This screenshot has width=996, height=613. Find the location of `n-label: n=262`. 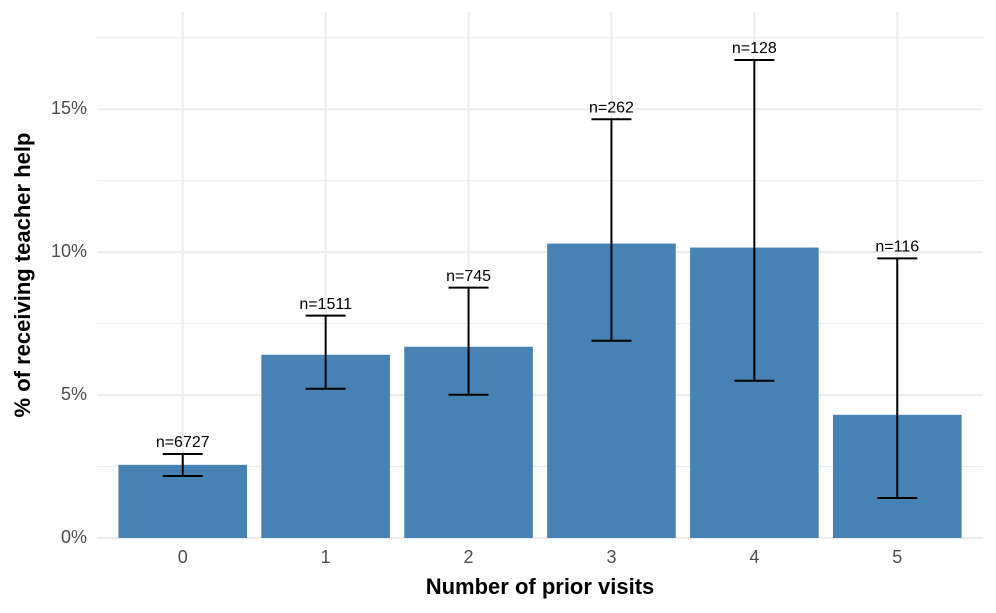

n-label: n=262 is located at coordinates (611, 107).